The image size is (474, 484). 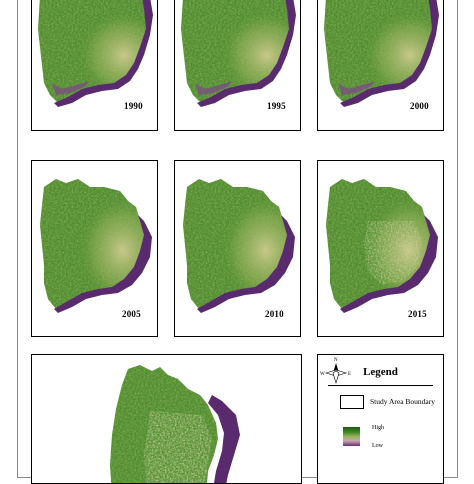 I want to click on ramp-low-label: Low, so click(x=377, y=446).